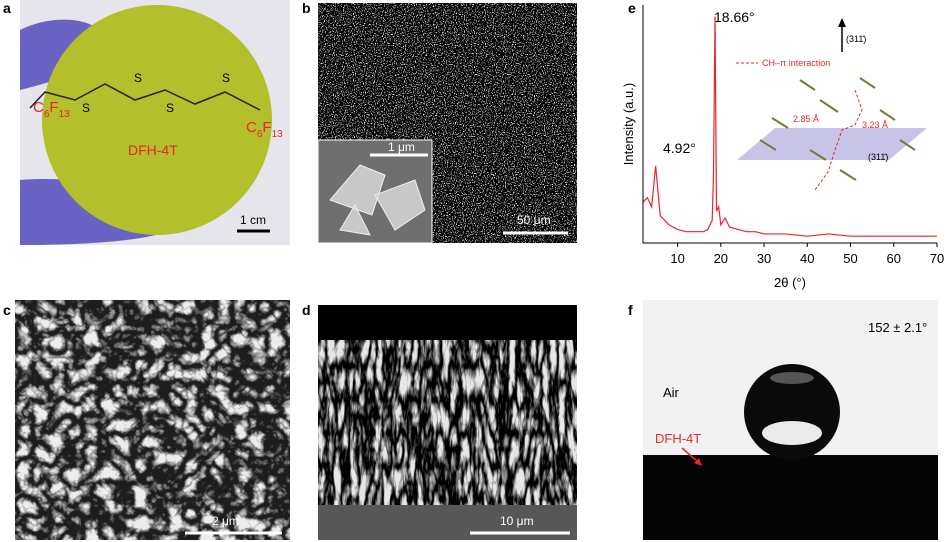 The height and width of the screenshot is (542, 946). Describe the element at coordinates (534, 220) in the screenshot. I see `scale-label: 50 μm` at that location.